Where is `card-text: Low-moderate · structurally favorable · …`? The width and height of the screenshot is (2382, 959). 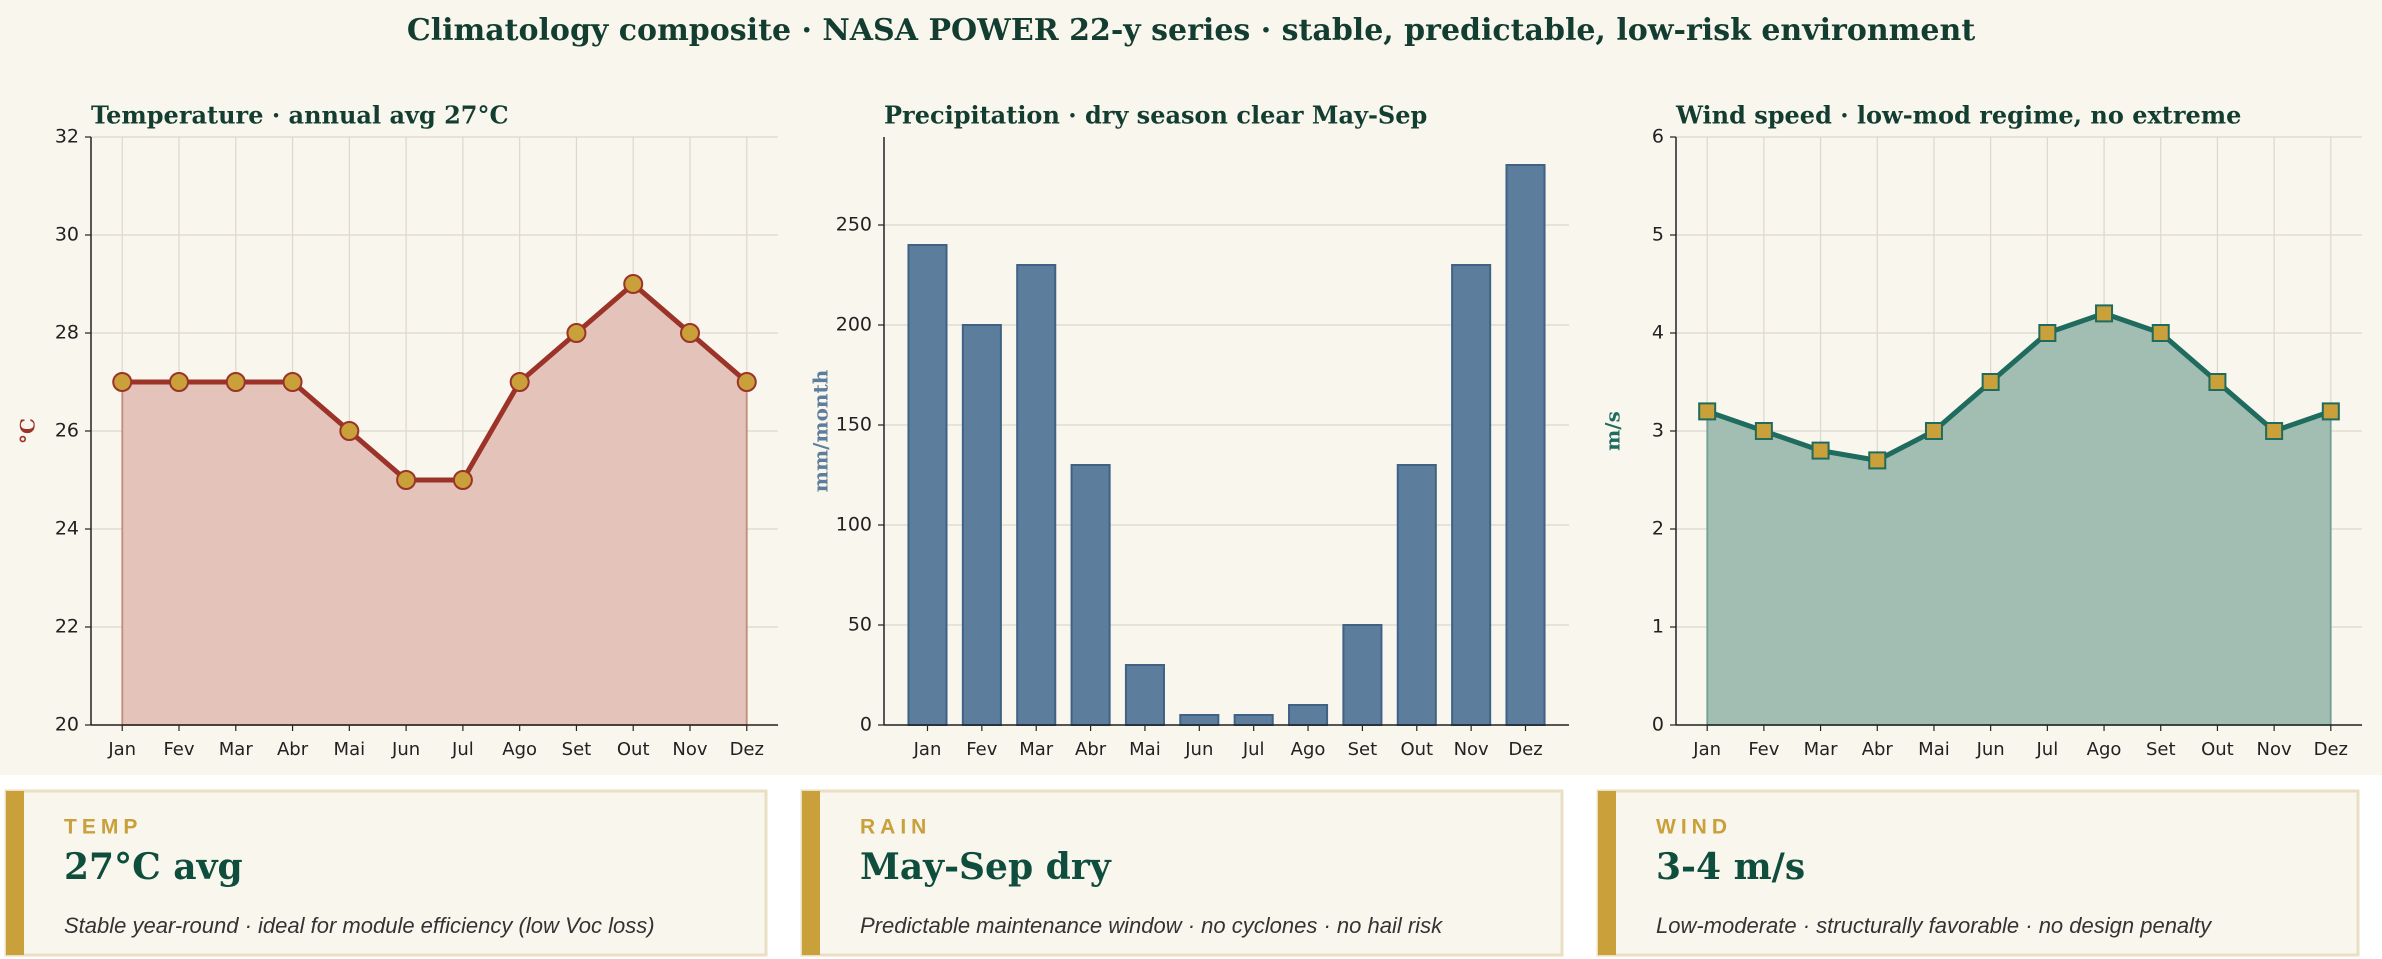
card-text: Low-moderate · structurally favorable · … is located at coordinates (1934, 925).